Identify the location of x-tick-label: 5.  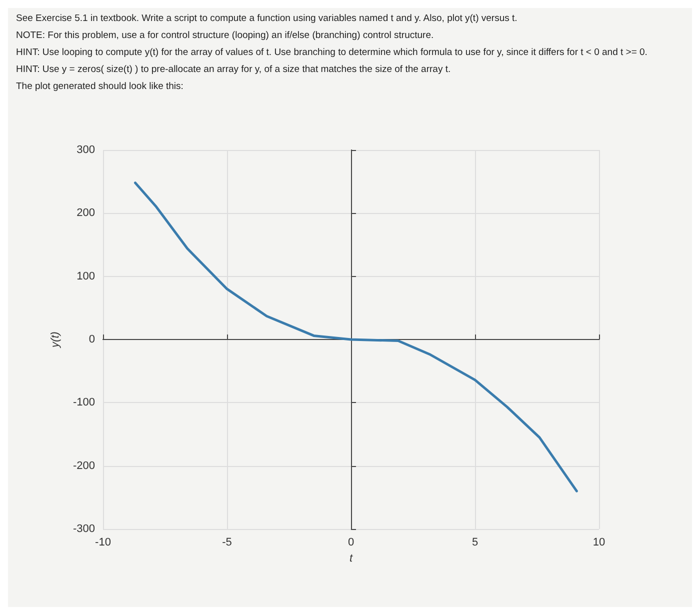
(475, 542).